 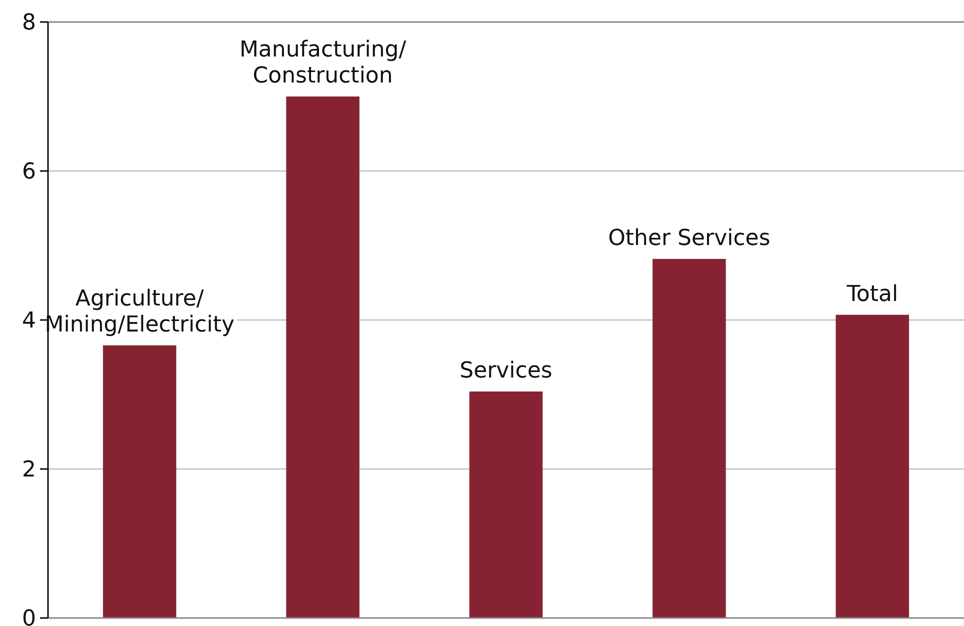 I want to click on y-tick-label: 0, so click(x=29, y=616).